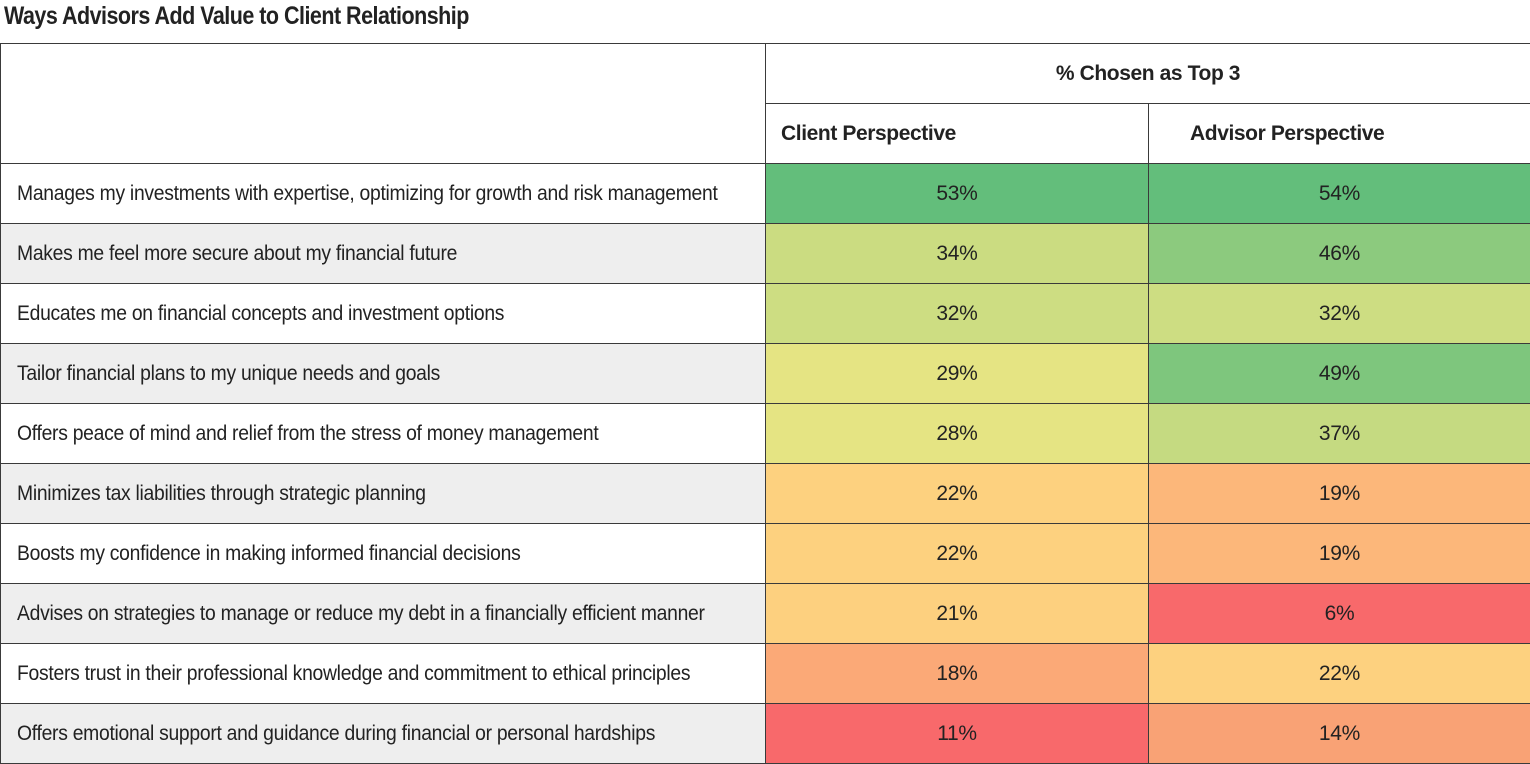  What do you see at coordinates (1339, 313) in the screenshot?
I see `value-cell-advisor: 32%` at bounding box center [1339, 313].